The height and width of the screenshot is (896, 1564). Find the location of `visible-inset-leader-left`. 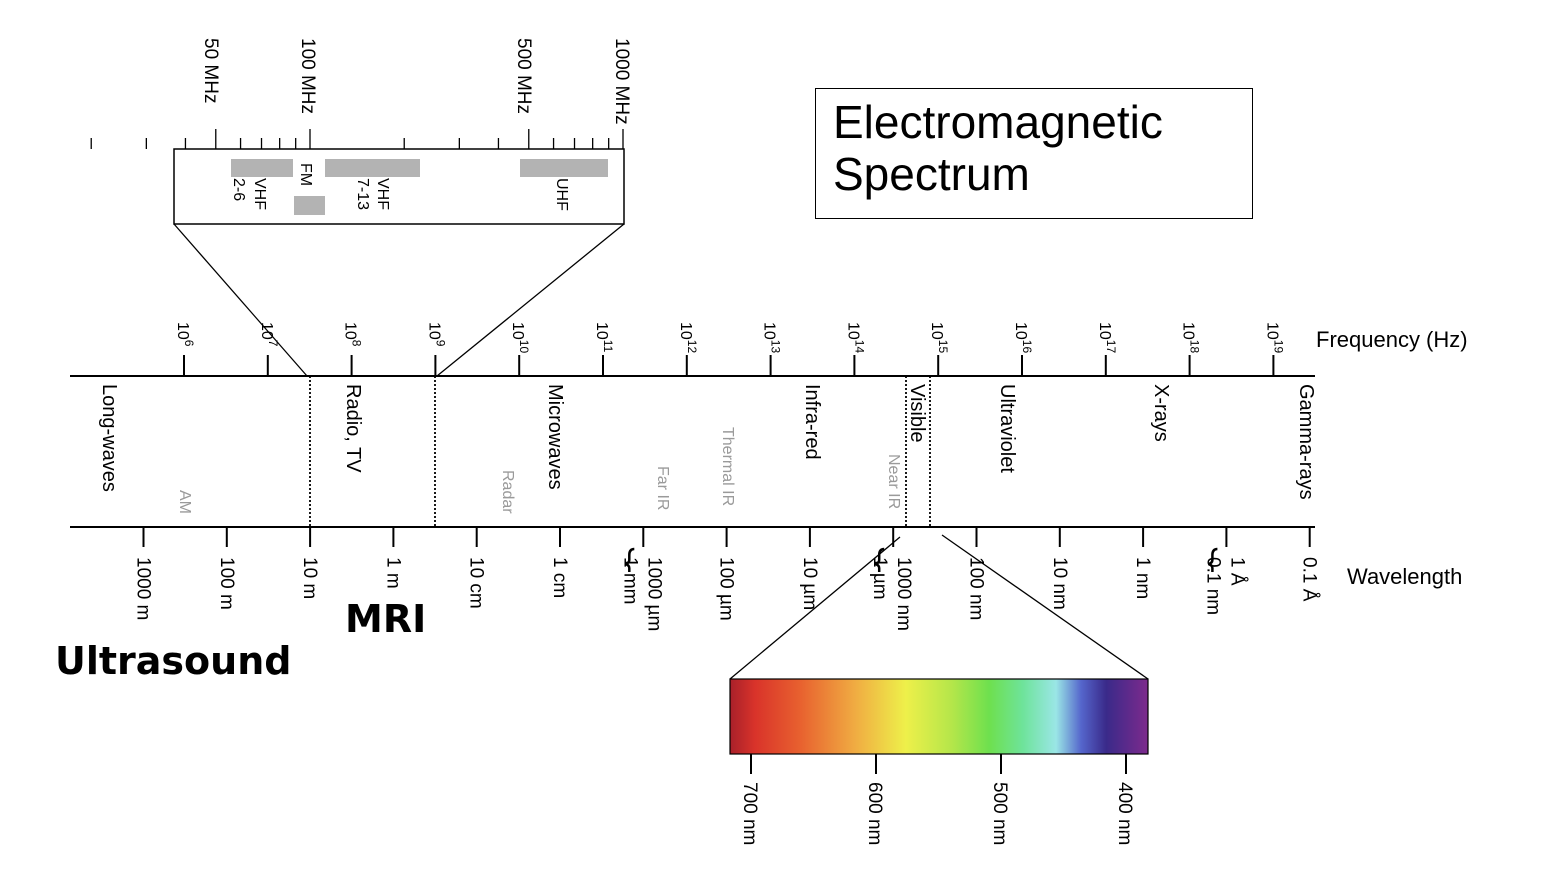

visible-inset-leader-left is located at coordinates (815, 608).